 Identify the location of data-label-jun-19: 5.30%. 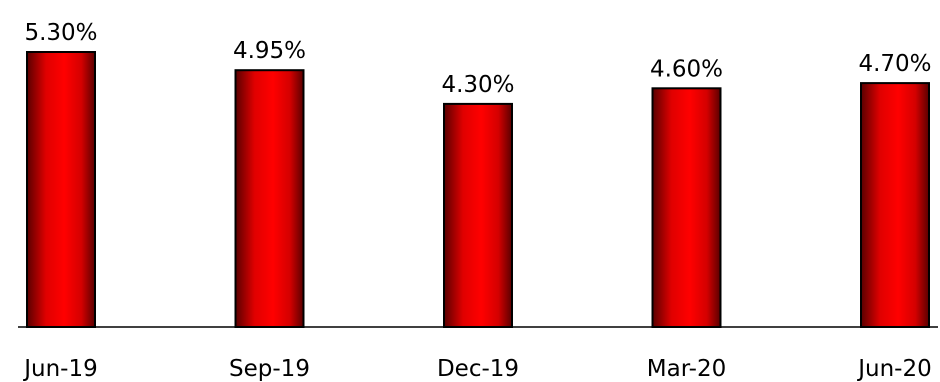
(60, 33).